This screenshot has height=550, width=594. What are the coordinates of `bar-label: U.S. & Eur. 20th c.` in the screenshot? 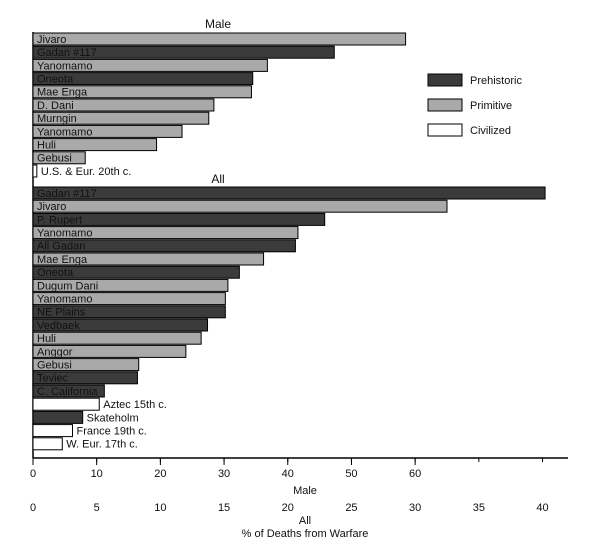 It's located at (86, 172).